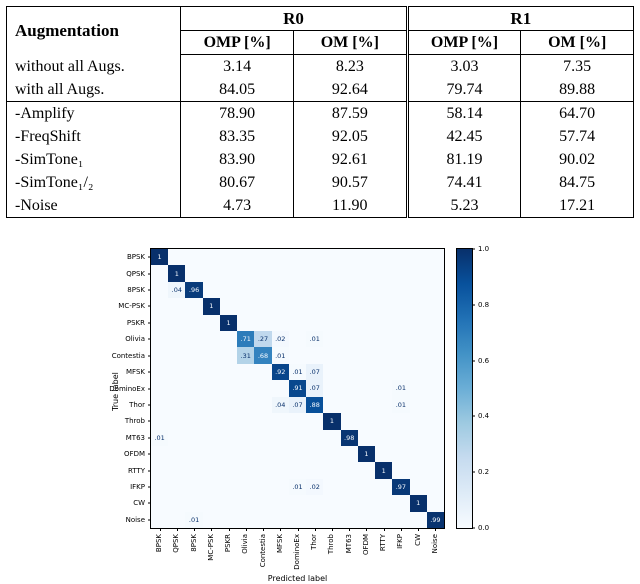 The image size is (640, 584). What do you see at coordinates (94, 30) in the screenshot?
I see `augmentation-header: Augmentation` at bounding box center [94, 30].